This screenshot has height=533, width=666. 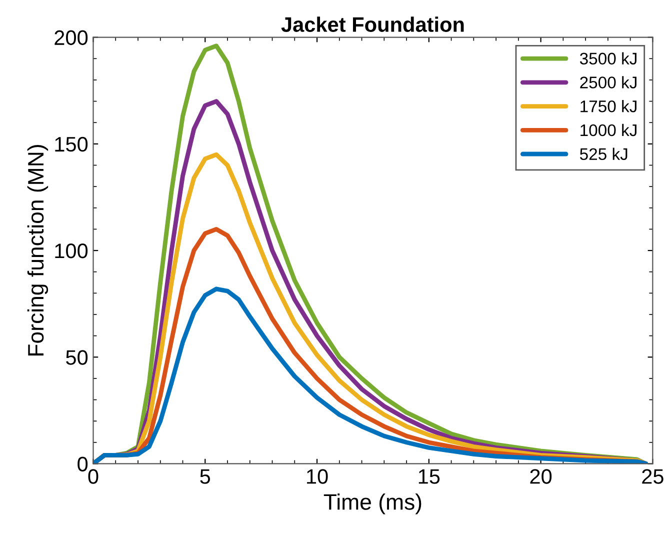 What do you see at coordinates (373, 504) in the screenshot?
I see `x-axis-title: Time (ms)` at bounding box center [373, 504].